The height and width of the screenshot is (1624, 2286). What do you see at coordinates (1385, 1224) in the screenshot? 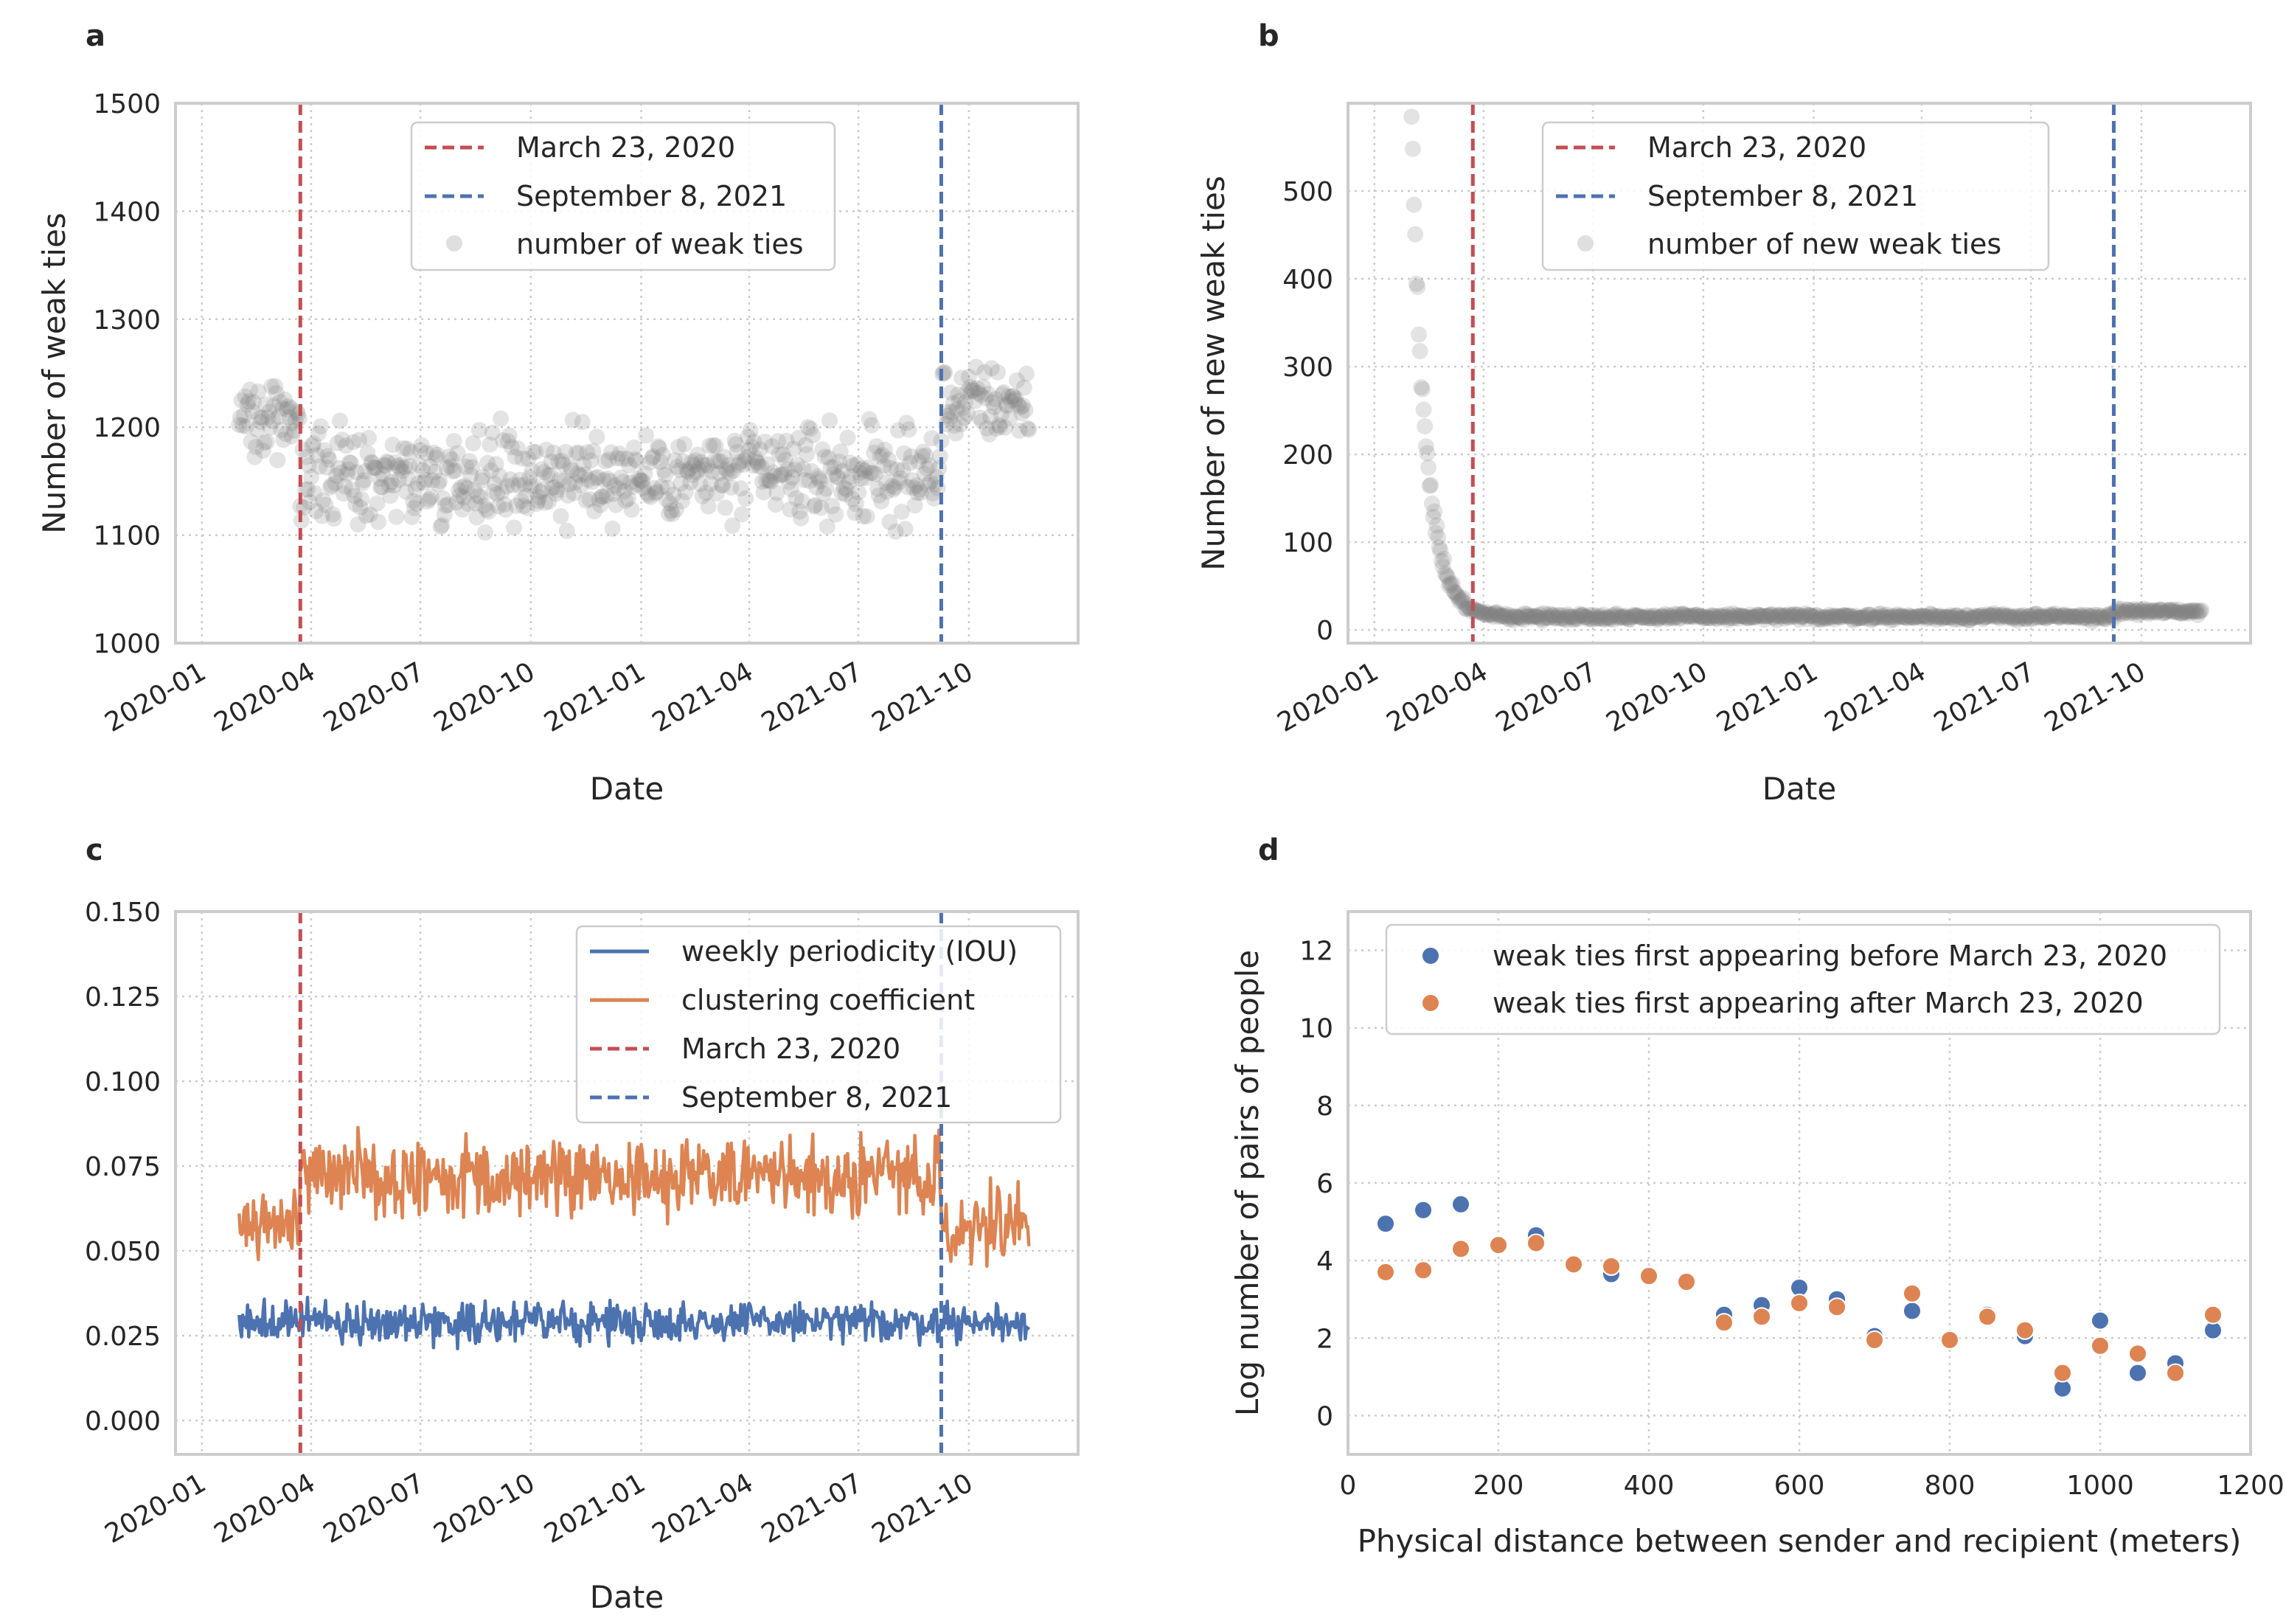
I see `before-march-point` at bounding box center [1385, 1224].